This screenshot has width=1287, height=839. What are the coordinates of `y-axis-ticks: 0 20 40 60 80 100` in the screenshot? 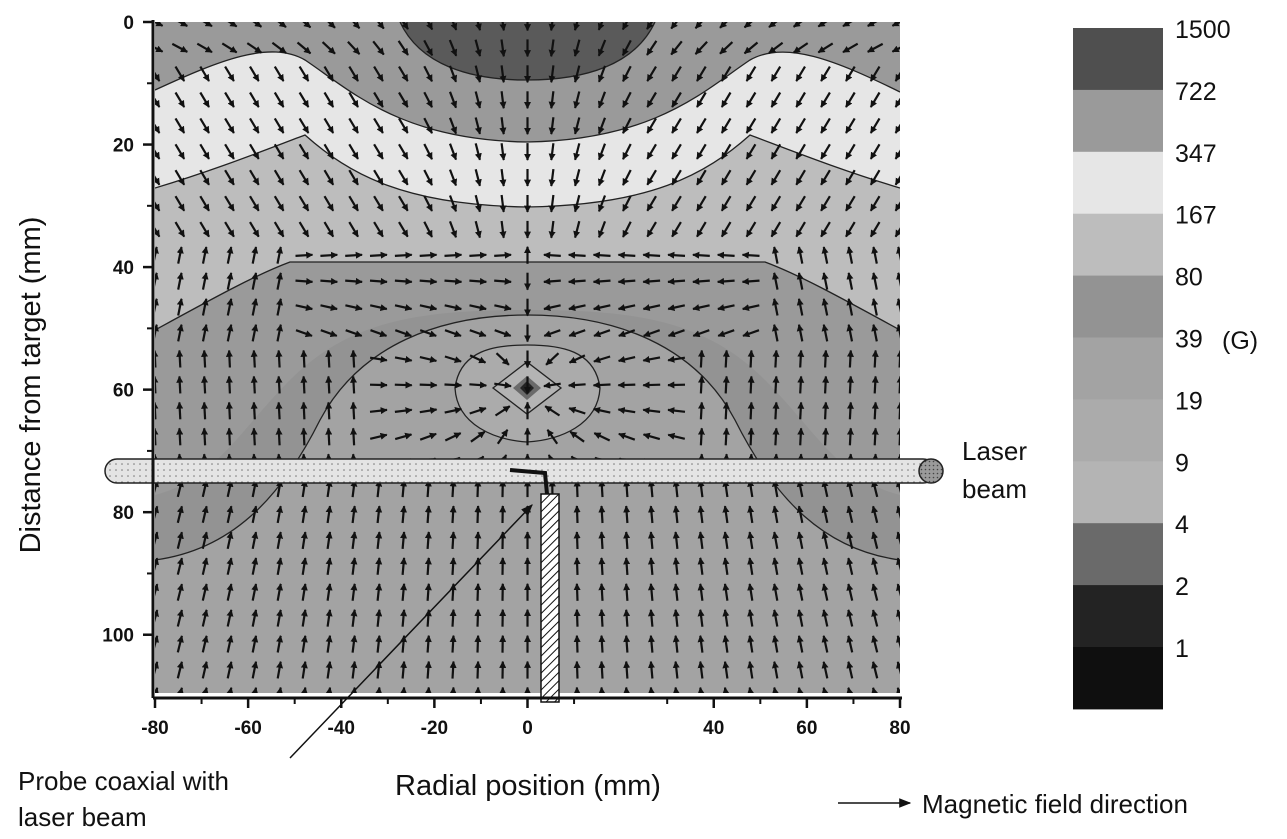 It's located at (127, 330).